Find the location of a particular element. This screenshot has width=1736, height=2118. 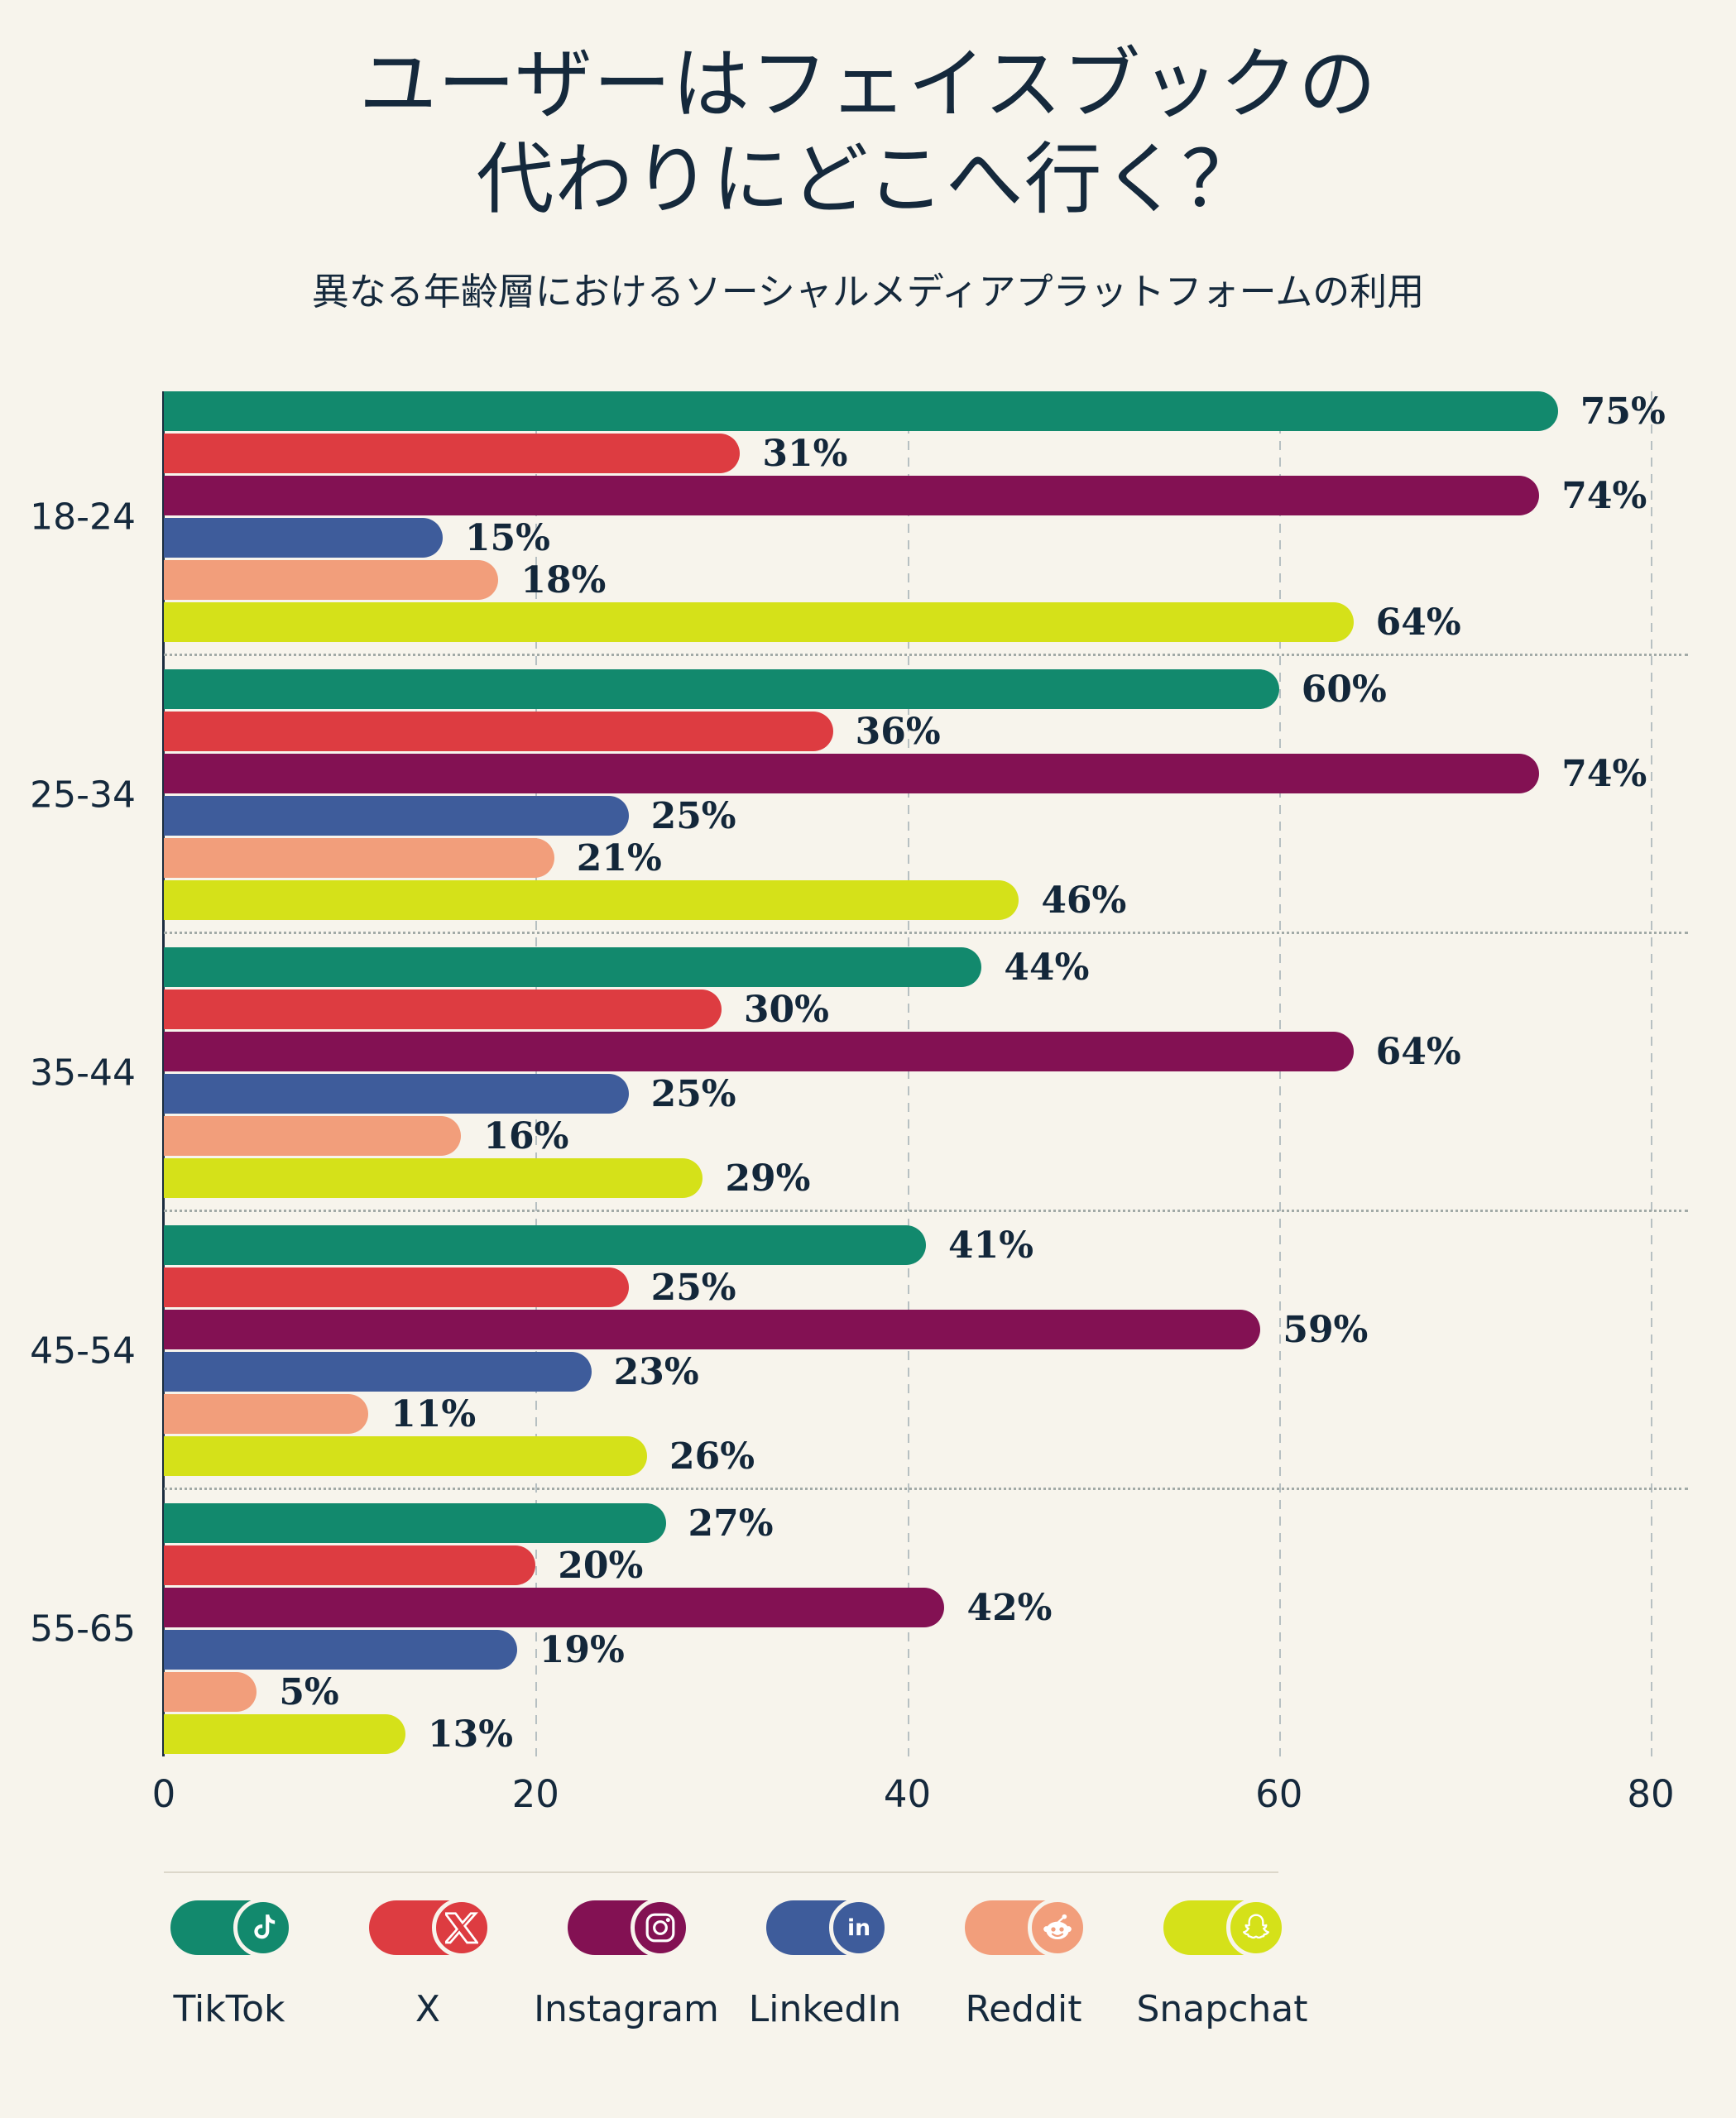

bar-row-snapchat-18-24: 64% is located at coordinates (926, 622).